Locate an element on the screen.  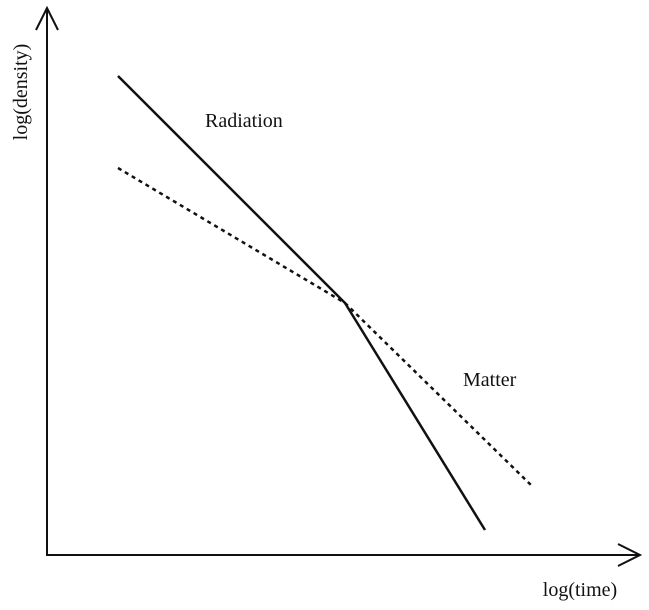
radiation-label: Radiation is located at coordinates (244, 121).